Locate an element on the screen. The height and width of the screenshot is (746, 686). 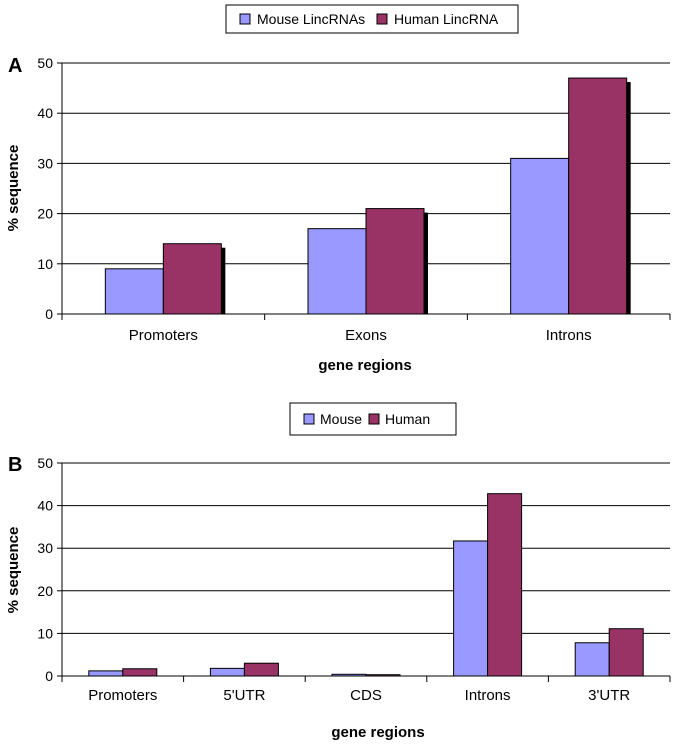
legend-label: Human LincRNA is located at coordinates (446, 19).